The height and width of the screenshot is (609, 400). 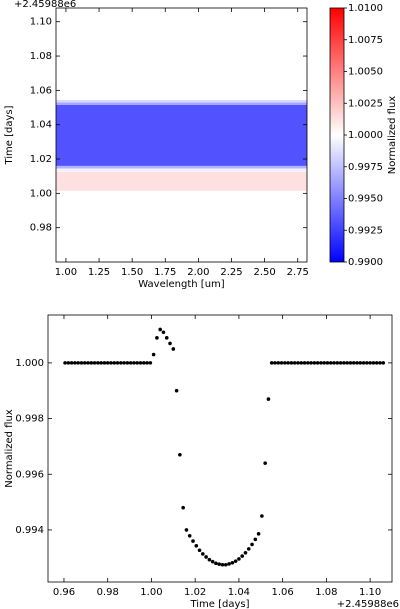 I want to click on colorbar, so click(x=337, y=135).